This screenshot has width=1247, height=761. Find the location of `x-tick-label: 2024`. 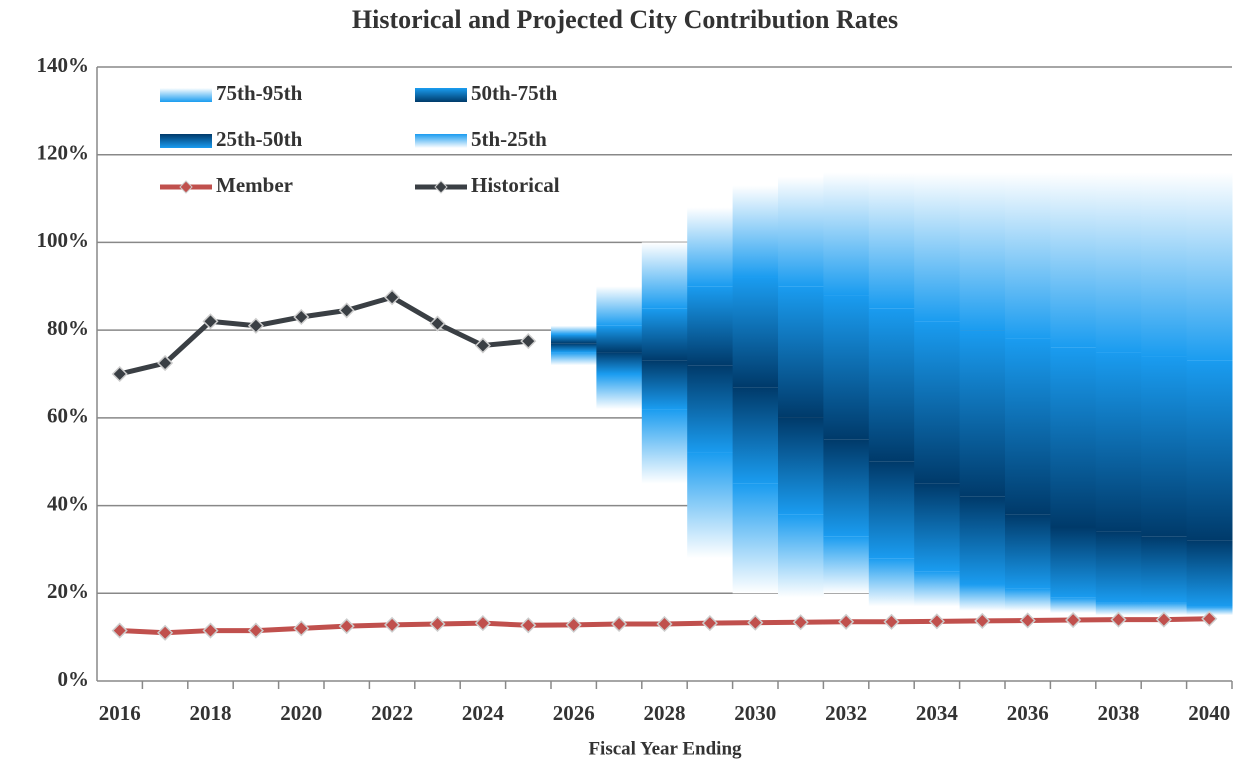

x-tick-label: 2024 is located at coordinates (483, 713).